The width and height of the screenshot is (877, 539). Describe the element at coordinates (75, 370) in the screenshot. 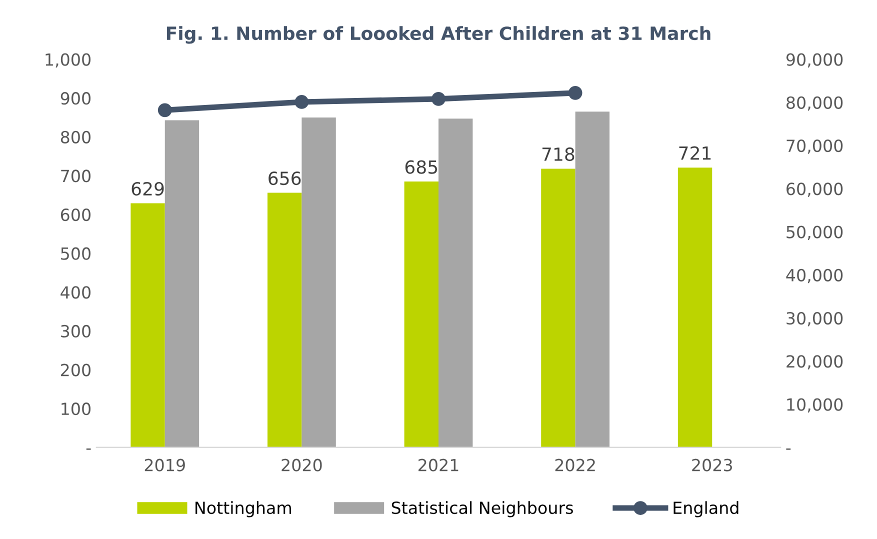

I see `y-tick-label: 200` at that location.